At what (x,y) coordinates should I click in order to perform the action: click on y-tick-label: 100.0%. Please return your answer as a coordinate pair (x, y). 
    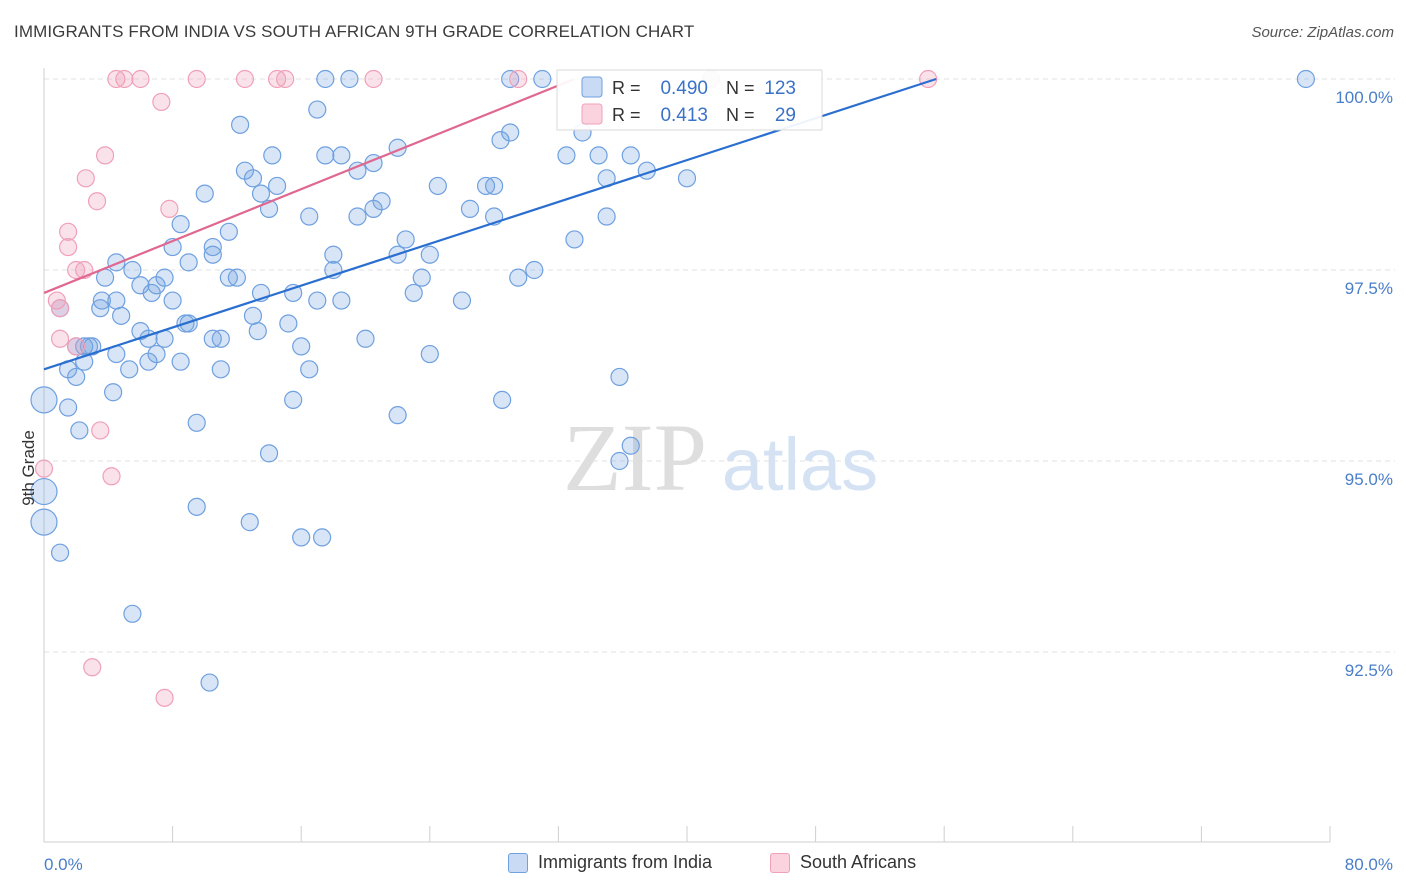
    Looking at the image, I should click on (1364, 97).